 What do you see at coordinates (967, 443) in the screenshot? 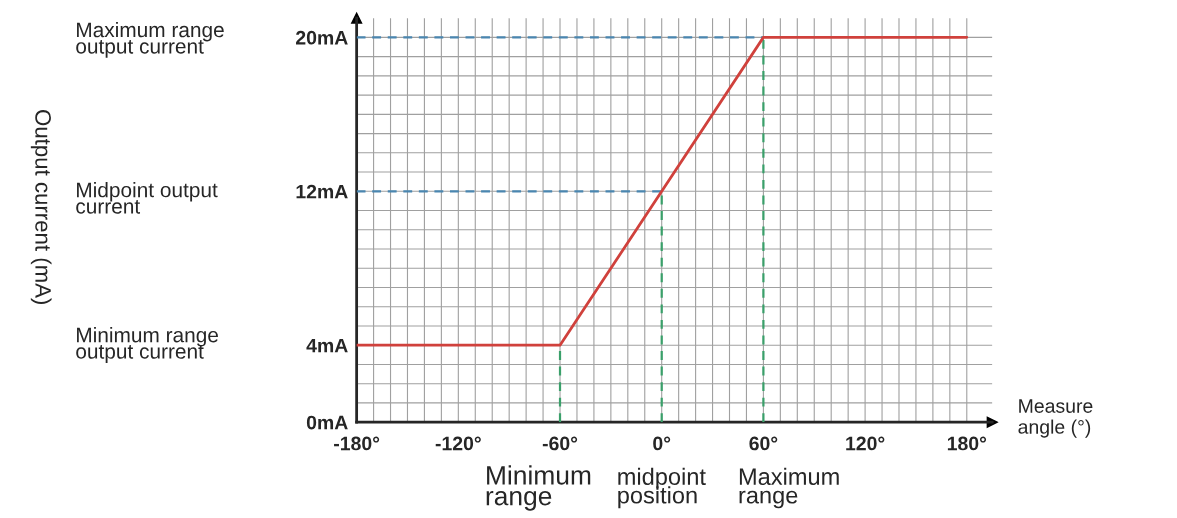
I see `x-tick-label: 180°` at bounding box center [967, 443].